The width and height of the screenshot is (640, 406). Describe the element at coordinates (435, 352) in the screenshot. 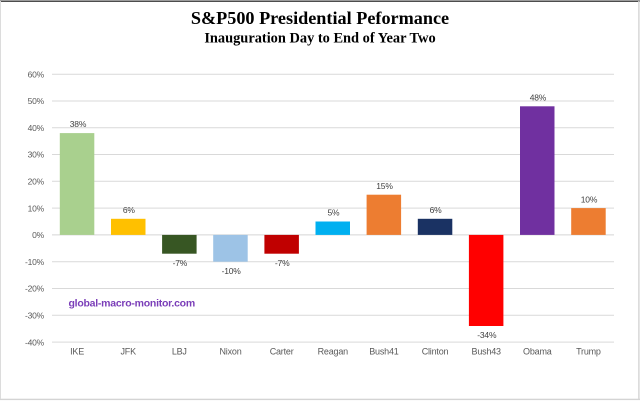

I see `svg-text: Clinton` at that location.